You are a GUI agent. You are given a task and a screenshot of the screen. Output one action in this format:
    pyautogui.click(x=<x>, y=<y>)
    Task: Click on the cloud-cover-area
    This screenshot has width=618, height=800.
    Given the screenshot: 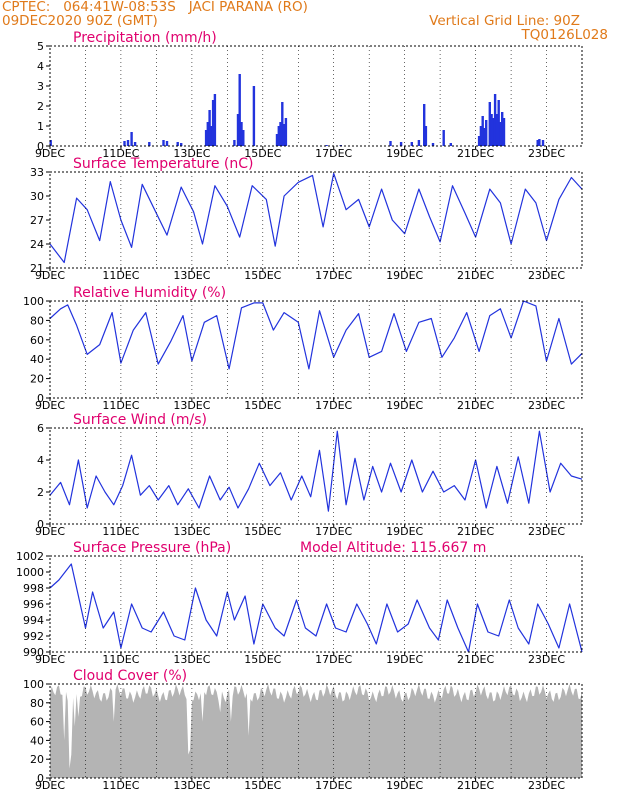 What is the action you would take?
    pyautogui.click(x=316, y=731)
    